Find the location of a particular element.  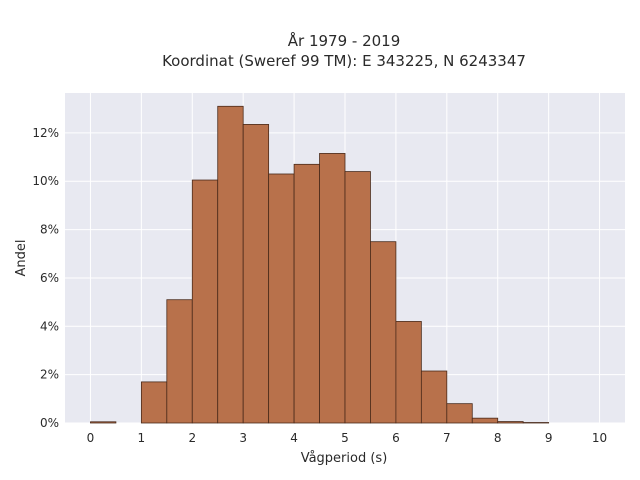

x-tick-label-4: 4 is located at coordinates (294, 438).